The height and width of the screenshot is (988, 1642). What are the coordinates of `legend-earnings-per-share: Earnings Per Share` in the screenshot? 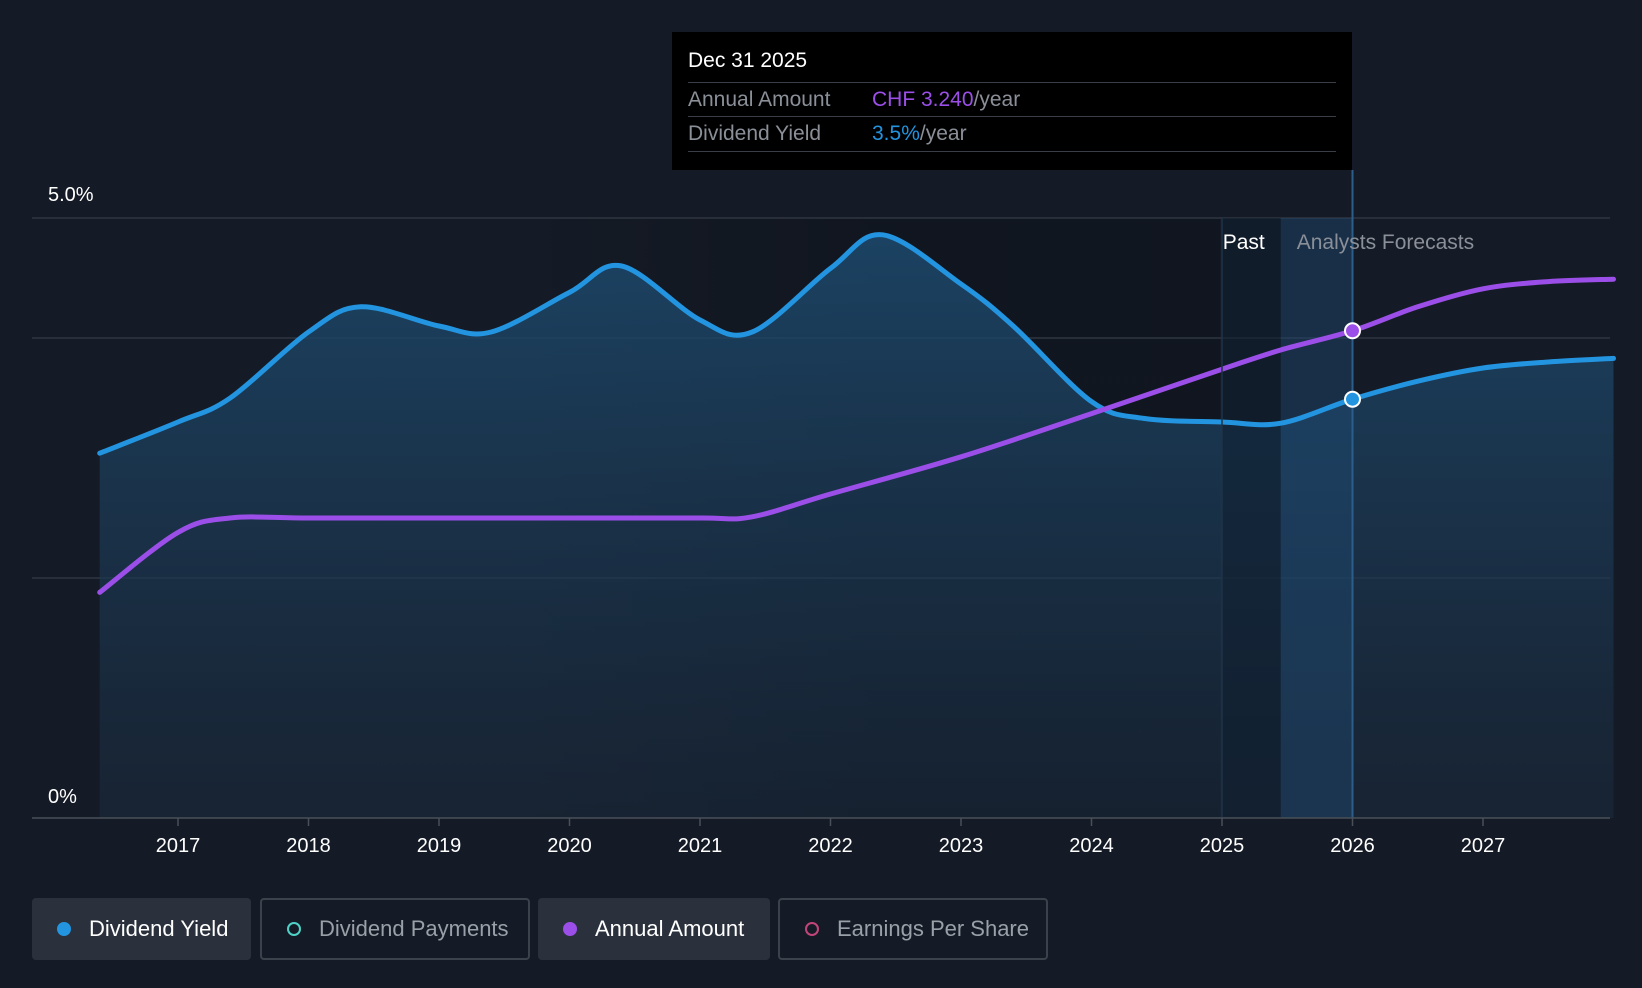 It's located at (913, 929).